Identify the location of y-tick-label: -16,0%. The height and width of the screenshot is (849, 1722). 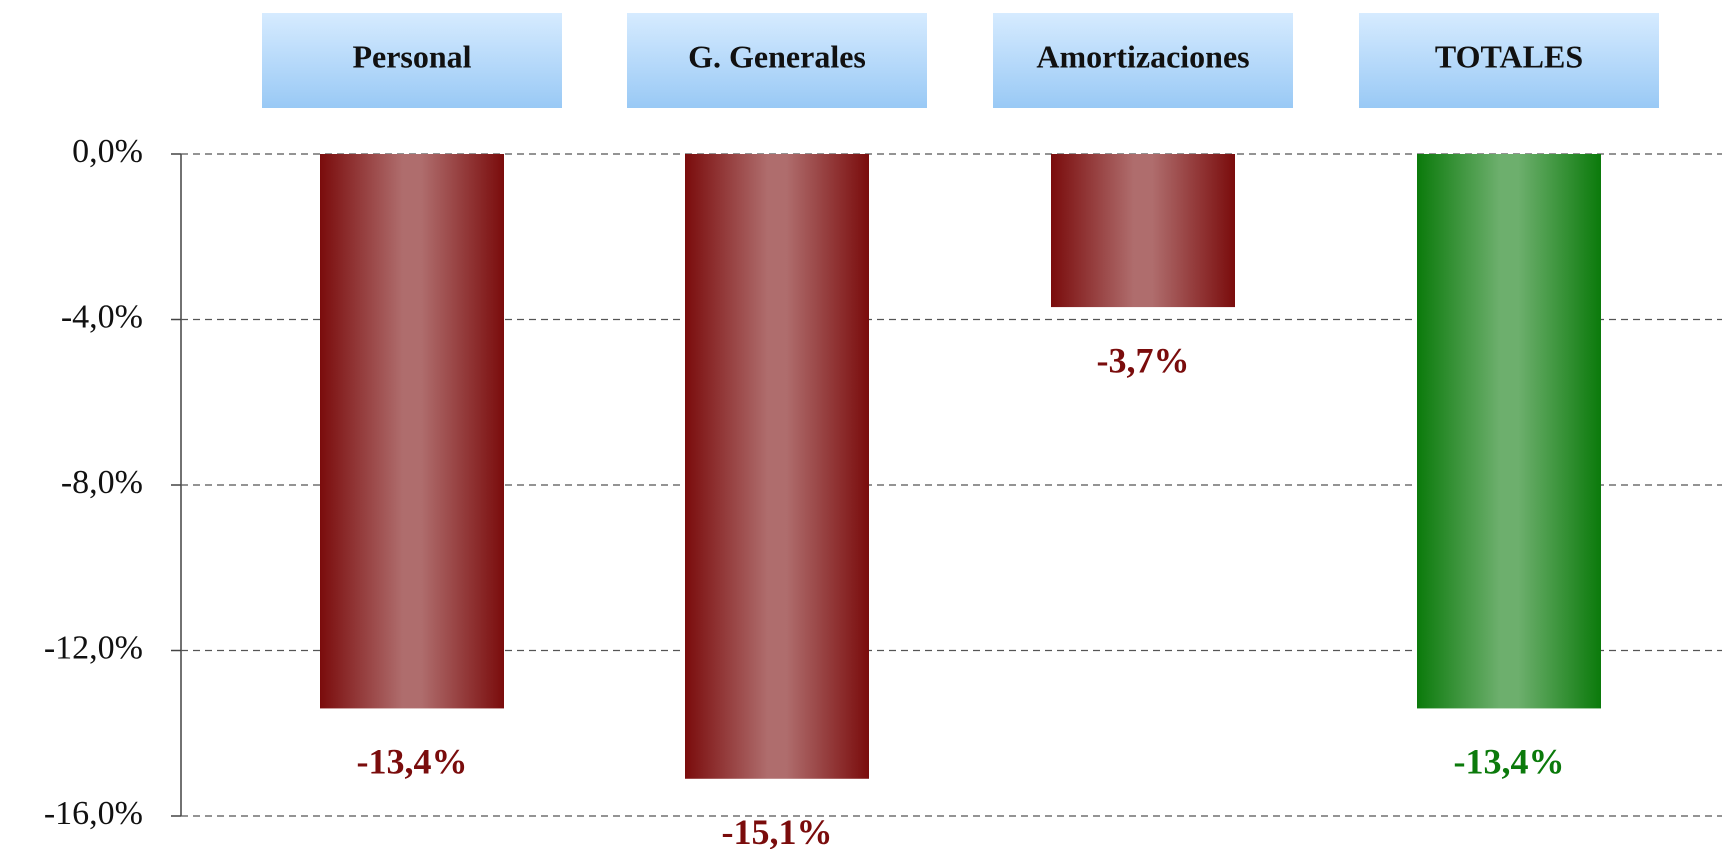
(93, 813).